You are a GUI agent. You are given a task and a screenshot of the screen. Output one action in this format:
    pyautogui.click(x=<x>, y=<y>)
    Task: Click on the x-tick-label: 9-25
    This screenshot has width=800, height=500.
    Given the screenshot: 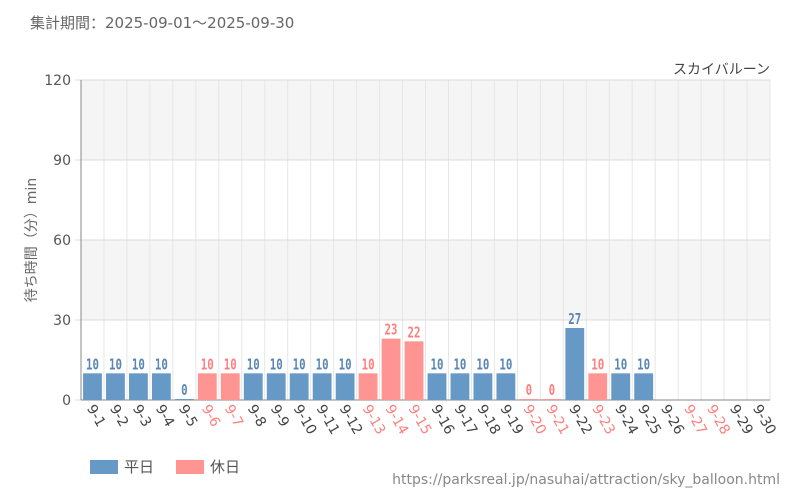 What is the action you would take?
    pyautogui.click(x=649, y=420)
    